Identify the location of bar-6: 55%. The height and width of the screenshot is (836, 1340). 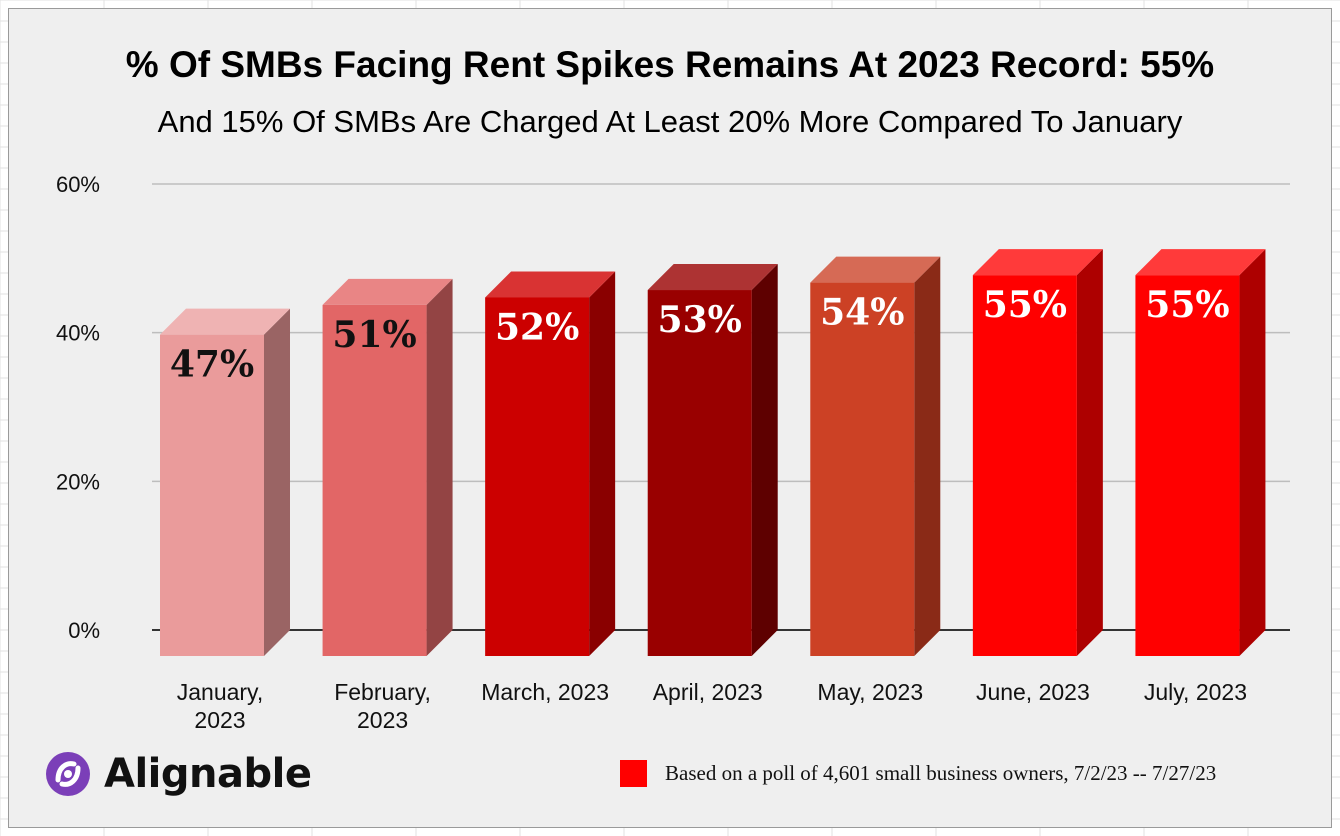
(1037, 452).